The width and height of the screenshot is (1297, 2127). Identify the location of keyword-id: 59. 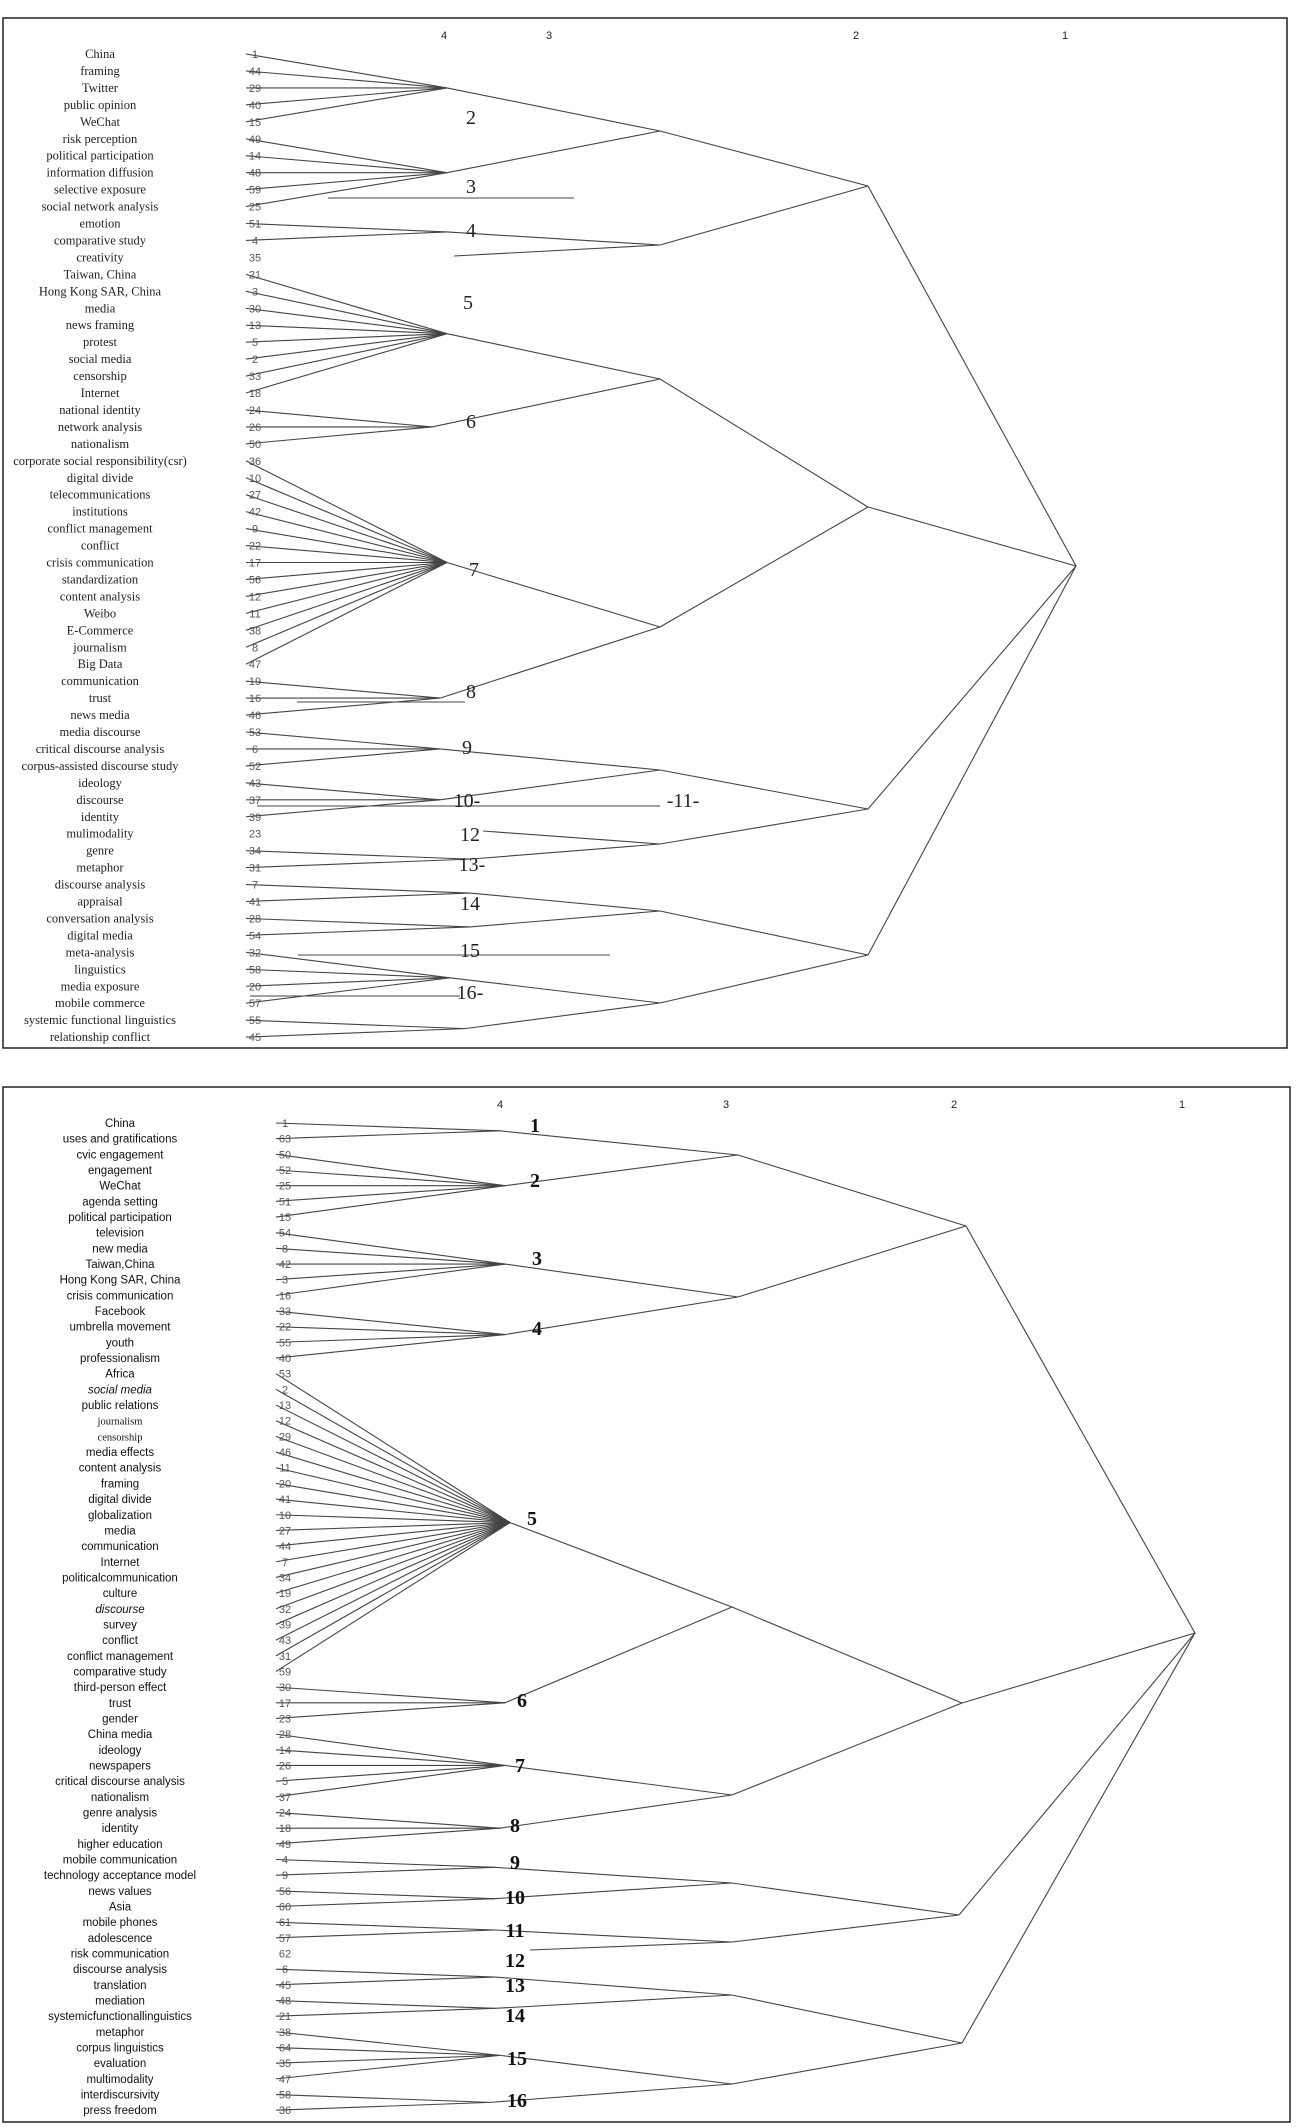
(255, 191).